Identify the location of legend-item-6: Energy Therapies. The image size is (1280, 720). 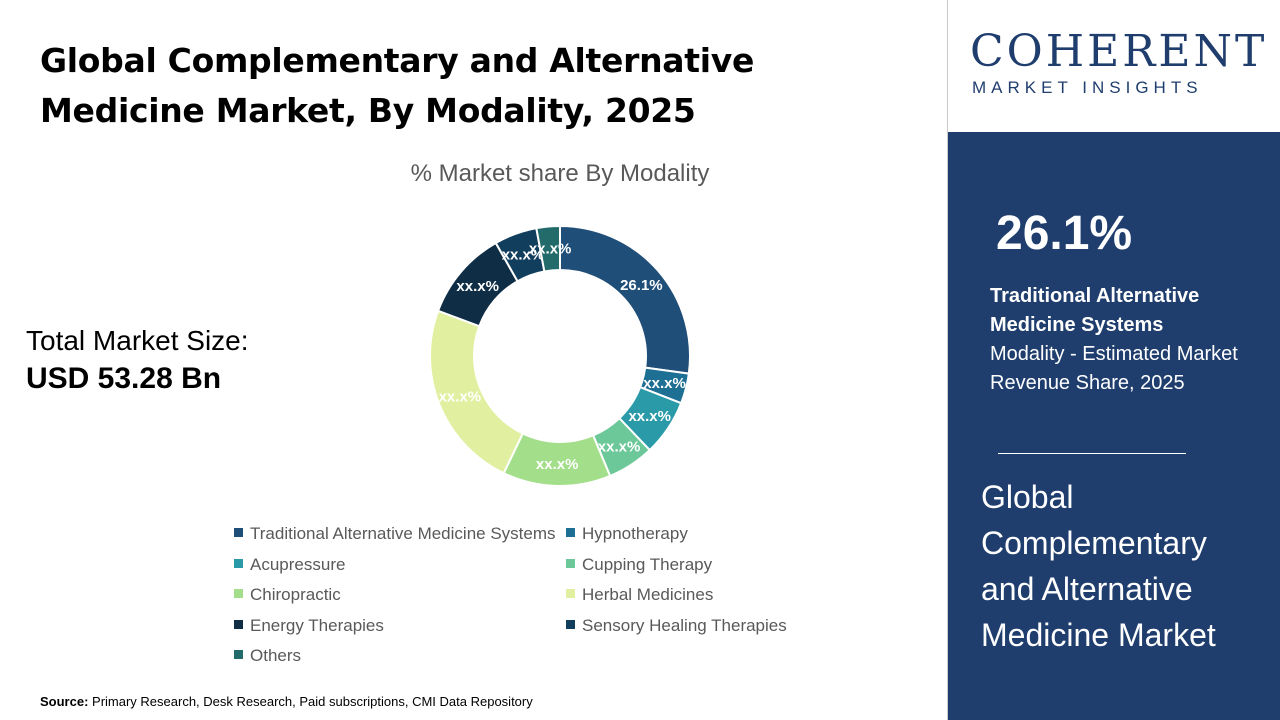
(309, 626).